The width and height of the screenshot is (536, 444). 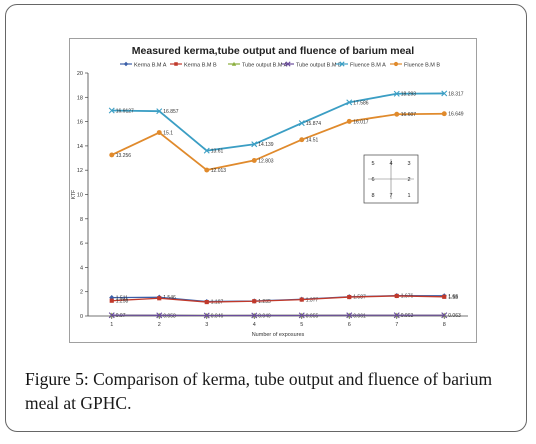 I want to click on inset-cell-2-1: 7, so click(x=390, y=196).